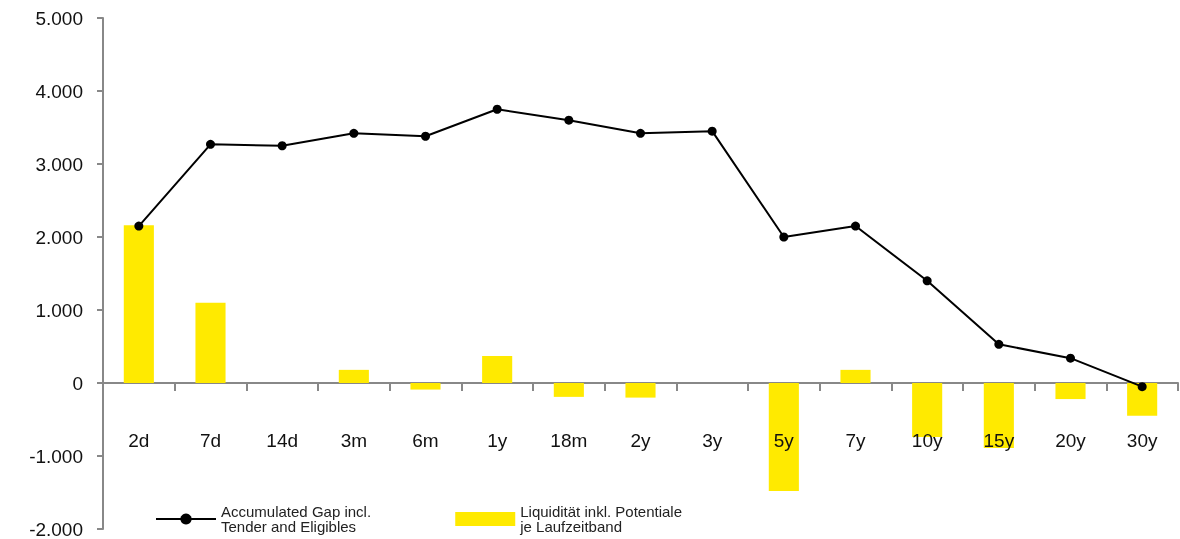 The width and height of the screenshot is (1180, 539). Describe the element at coordinates (999, 440) in the screenshot. I see `x-tick-label: 15y` at that location.